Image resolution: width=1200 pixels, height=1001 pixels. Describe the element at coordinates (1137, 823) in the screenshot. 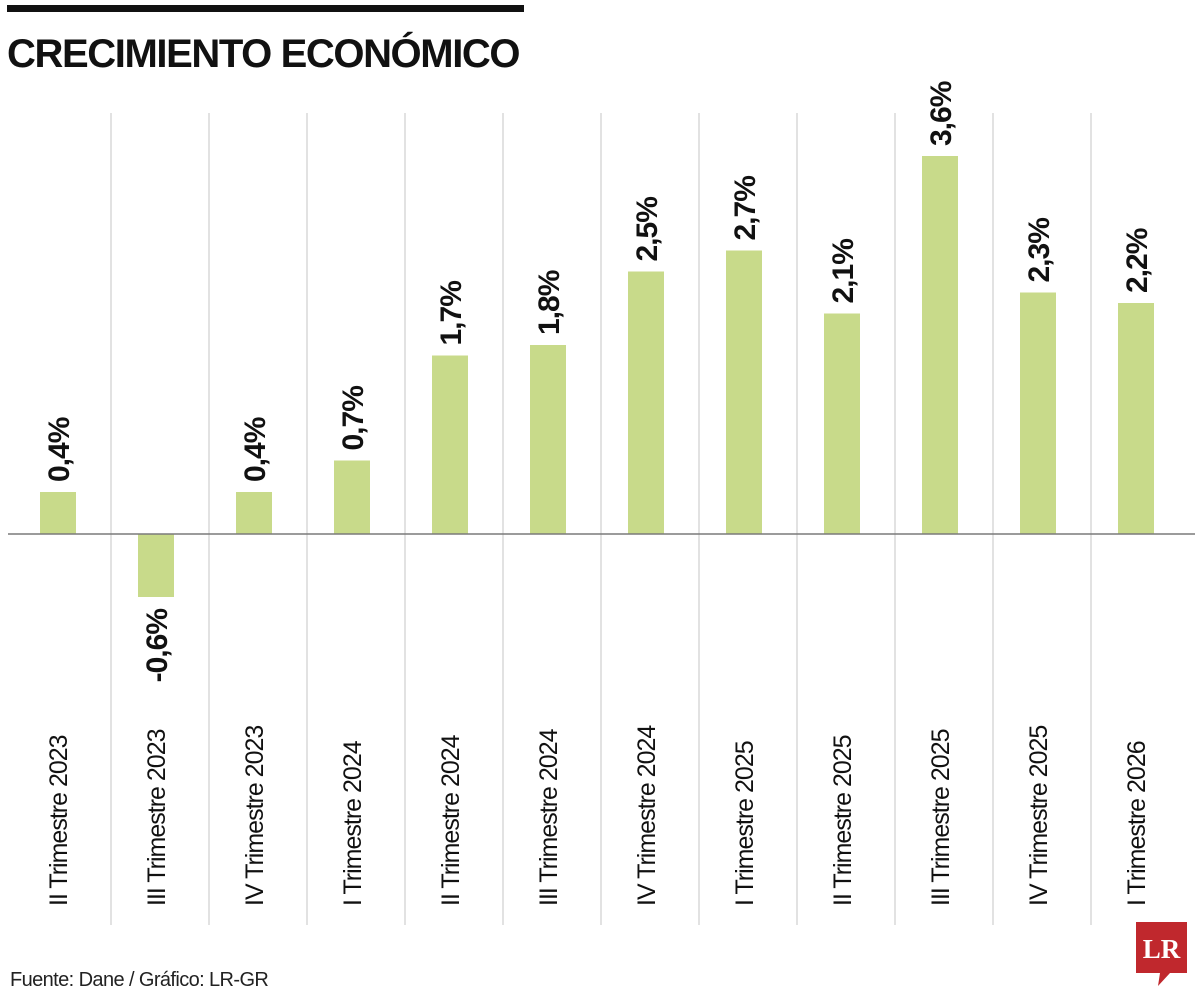

I see `category-label: I Trimestre 2026` at that location.